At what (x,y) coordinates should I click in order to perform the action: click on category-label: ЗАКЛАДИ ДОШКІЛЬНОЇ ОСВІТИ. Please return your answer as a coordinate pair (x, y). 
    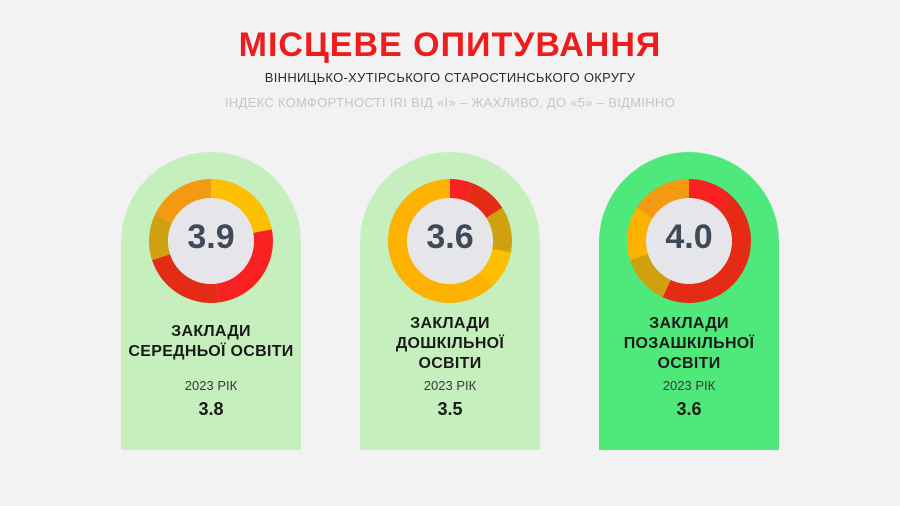
    Looking at the image, I should click on (450, 344).